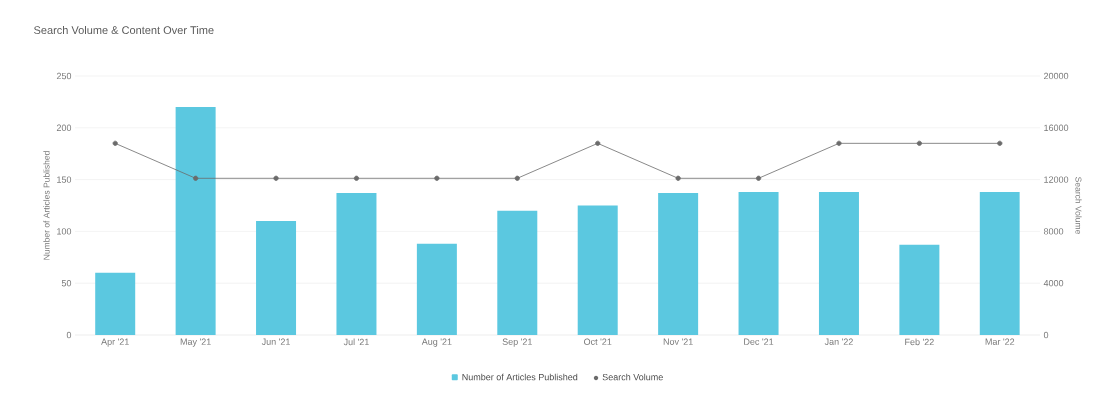 The image size is (1114, 410). Describe the element at coordinates (64, 231) in the screenshot. I see `y-tick-label: 100` at that location.